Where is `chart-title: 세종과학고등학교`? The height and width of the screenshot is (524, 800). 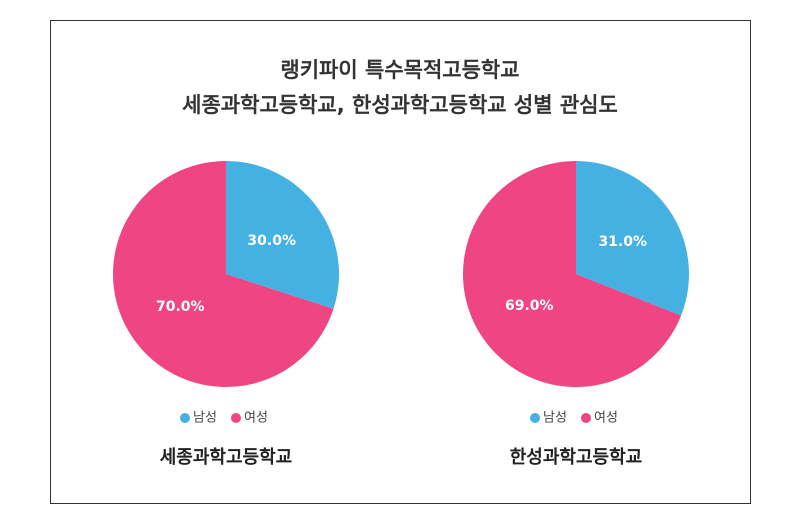
chart-title: 세종과학고등학교 is located at coordinates (226, 457).